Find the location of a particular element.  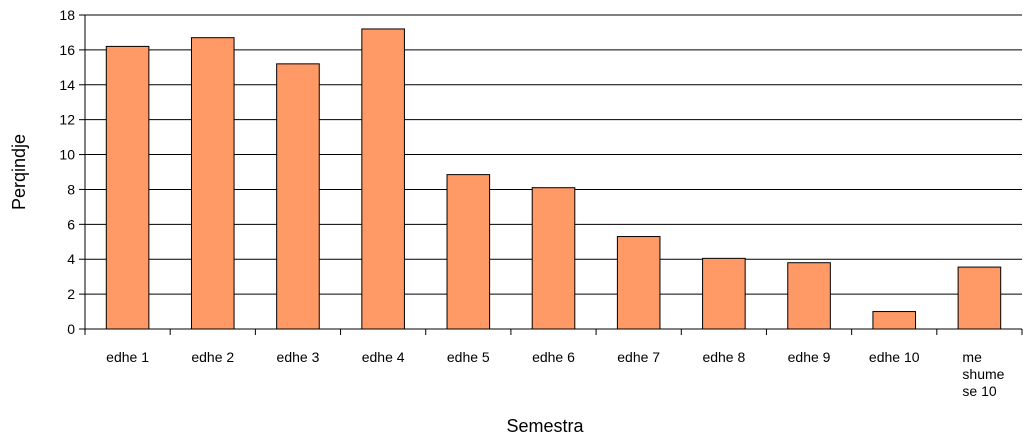

y-axis-title: Perqindje is located at coordinates (19, 172).